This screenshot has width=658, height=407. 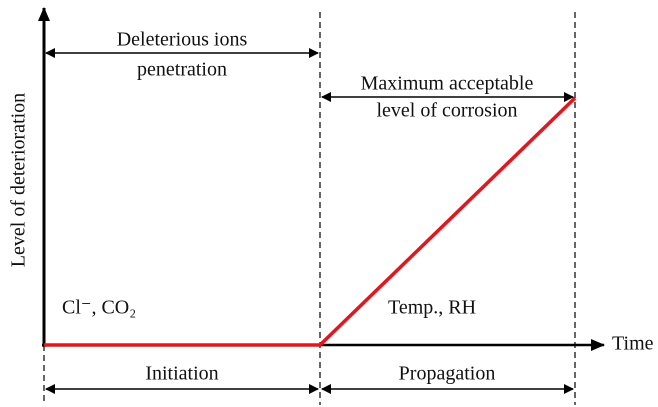 What do you see at coordinates (182, 70) in the screenshot?
I see `span-label: penetration` at bounding box center [182, 70].